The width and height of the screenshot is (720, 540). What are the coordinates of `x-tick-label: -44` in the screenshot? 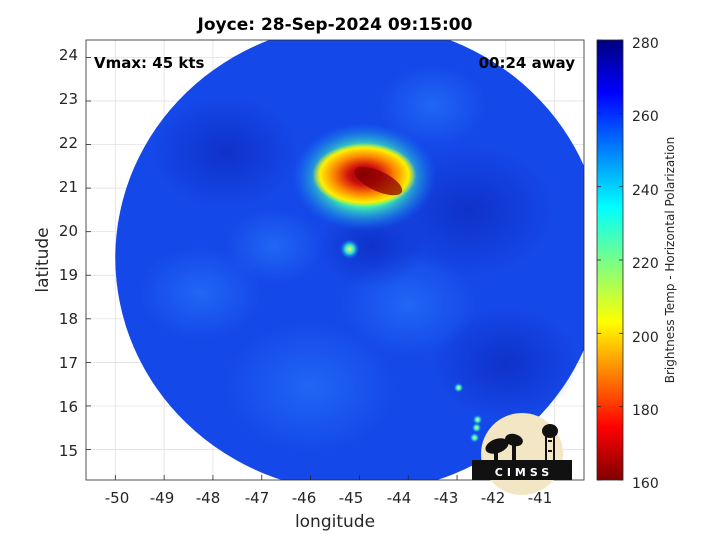 It's located at (399, 498).